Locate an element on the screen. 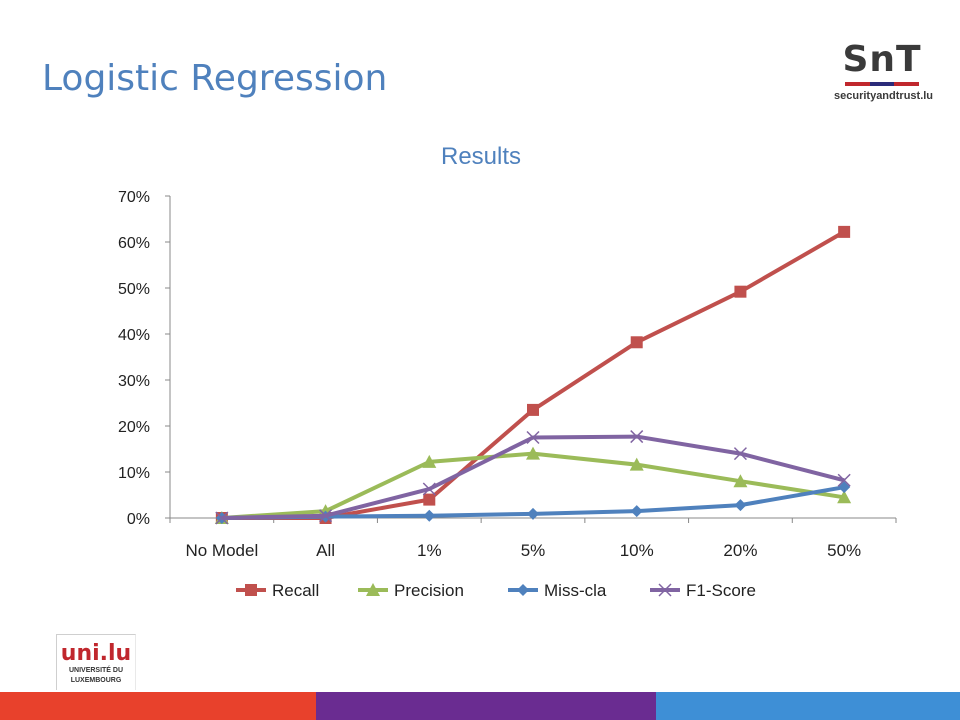 The width and height of the screenshot is (960, 720). uni-logo-mark: uni.lu is located at coordinates (96, 653).